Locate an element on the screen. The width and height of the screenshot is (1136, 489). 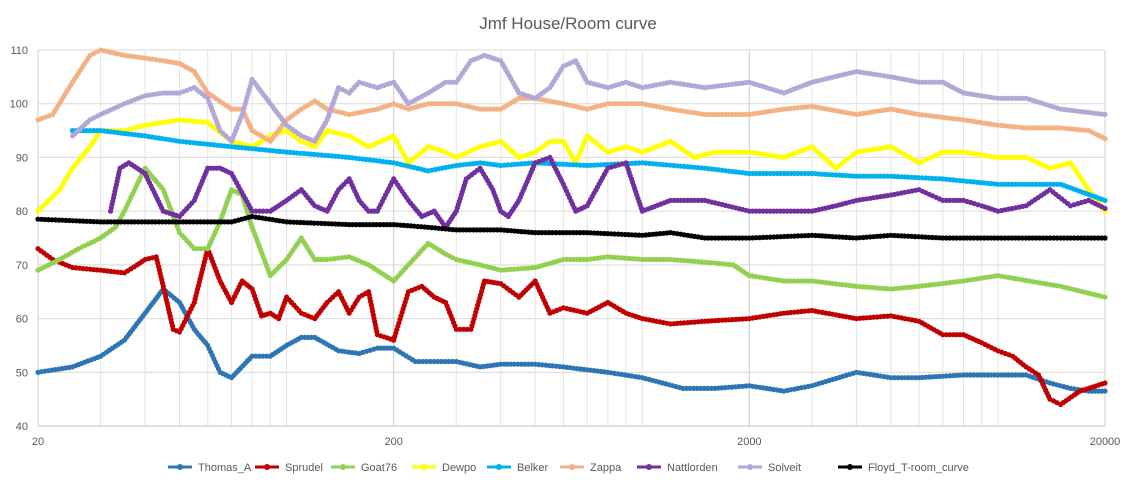
chart-title: Jmf House/Room curve is located at coordinates (568, 23).